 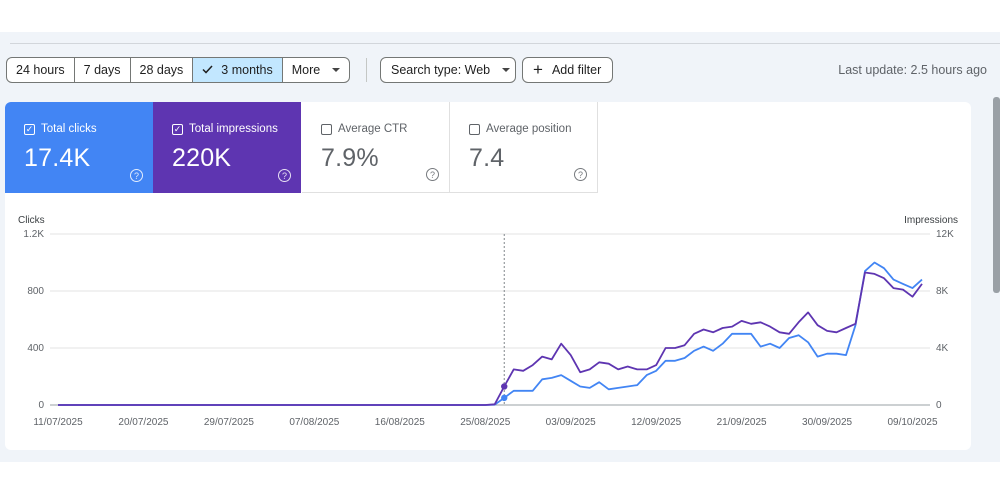 I want to click on x-tick-label: 09/10/2025, so click(x=912, y=422).